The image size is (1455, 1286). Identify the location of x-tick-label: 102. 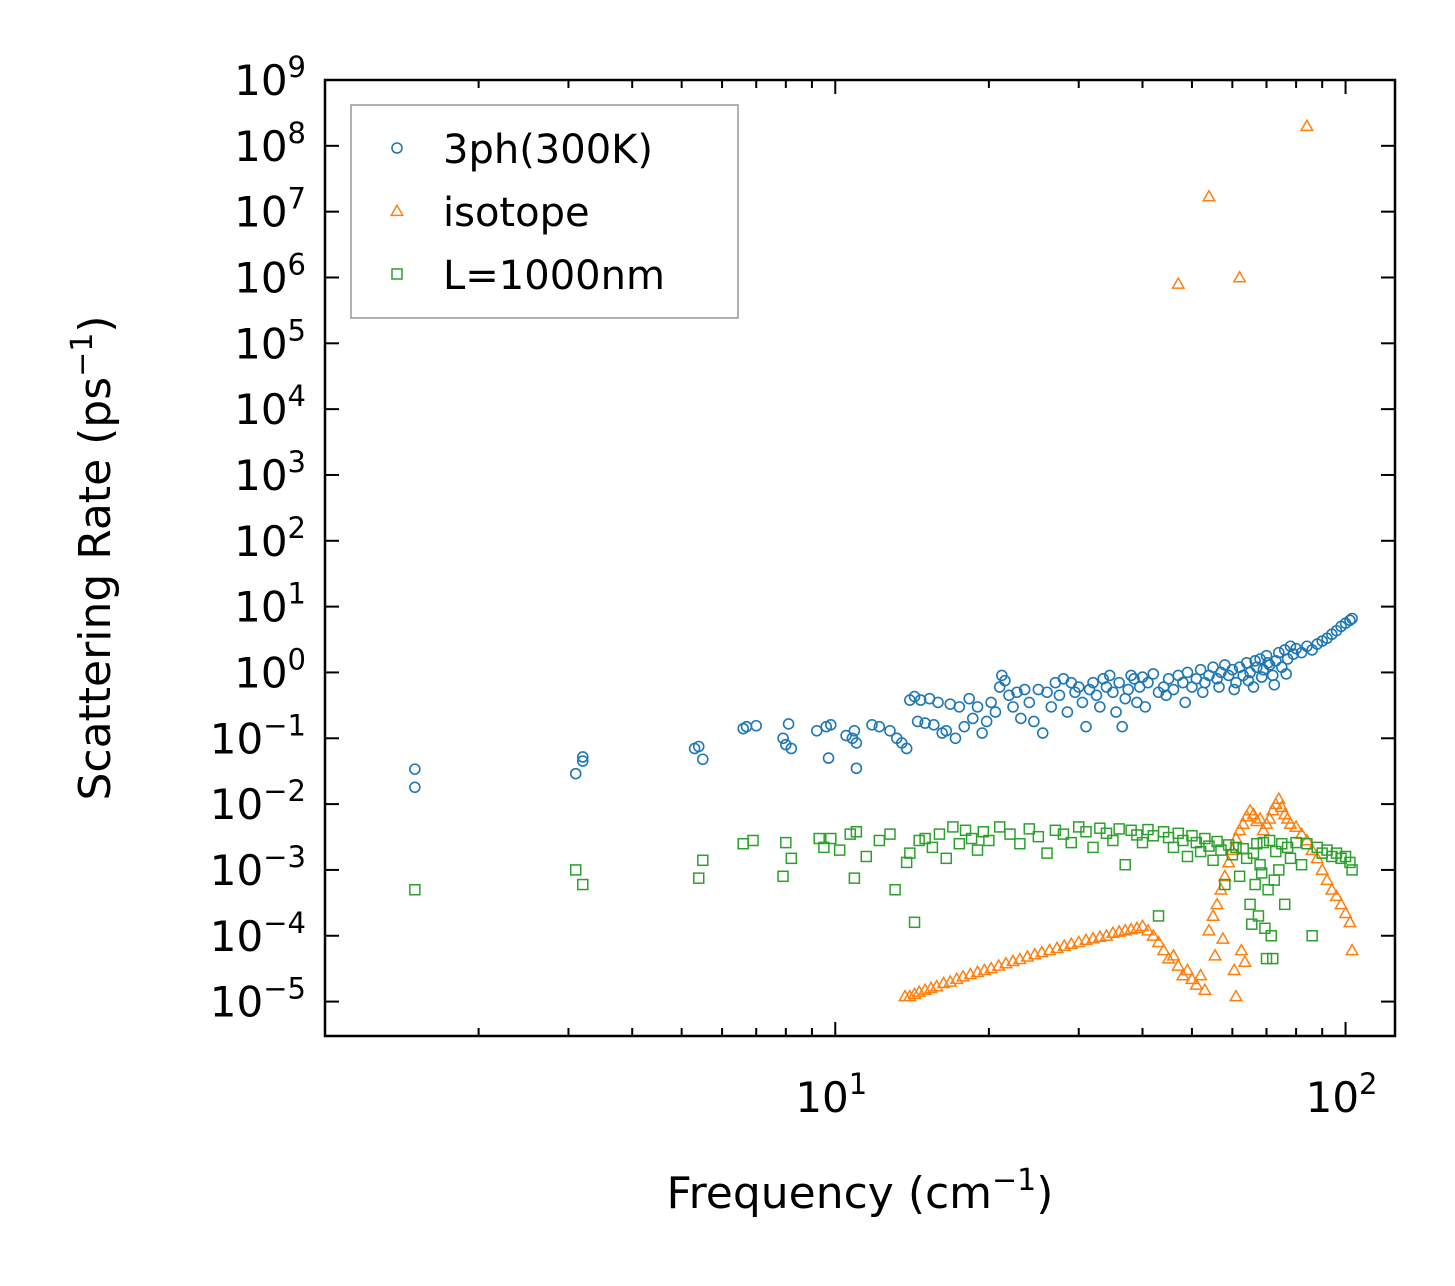
(1342, 1094).